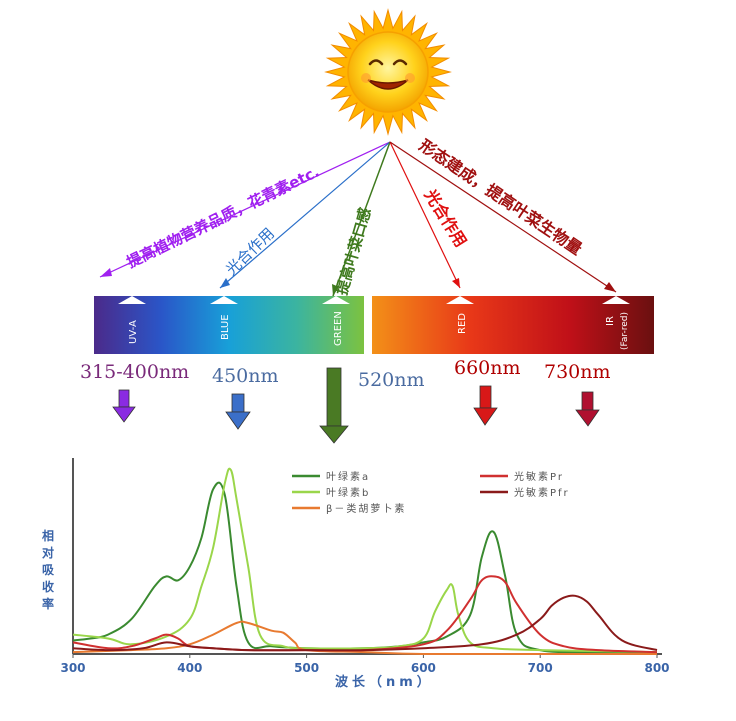 The width and height of the screenshot is (736, 721). I want to click on band-label-ir: IR, so click(610, 321).